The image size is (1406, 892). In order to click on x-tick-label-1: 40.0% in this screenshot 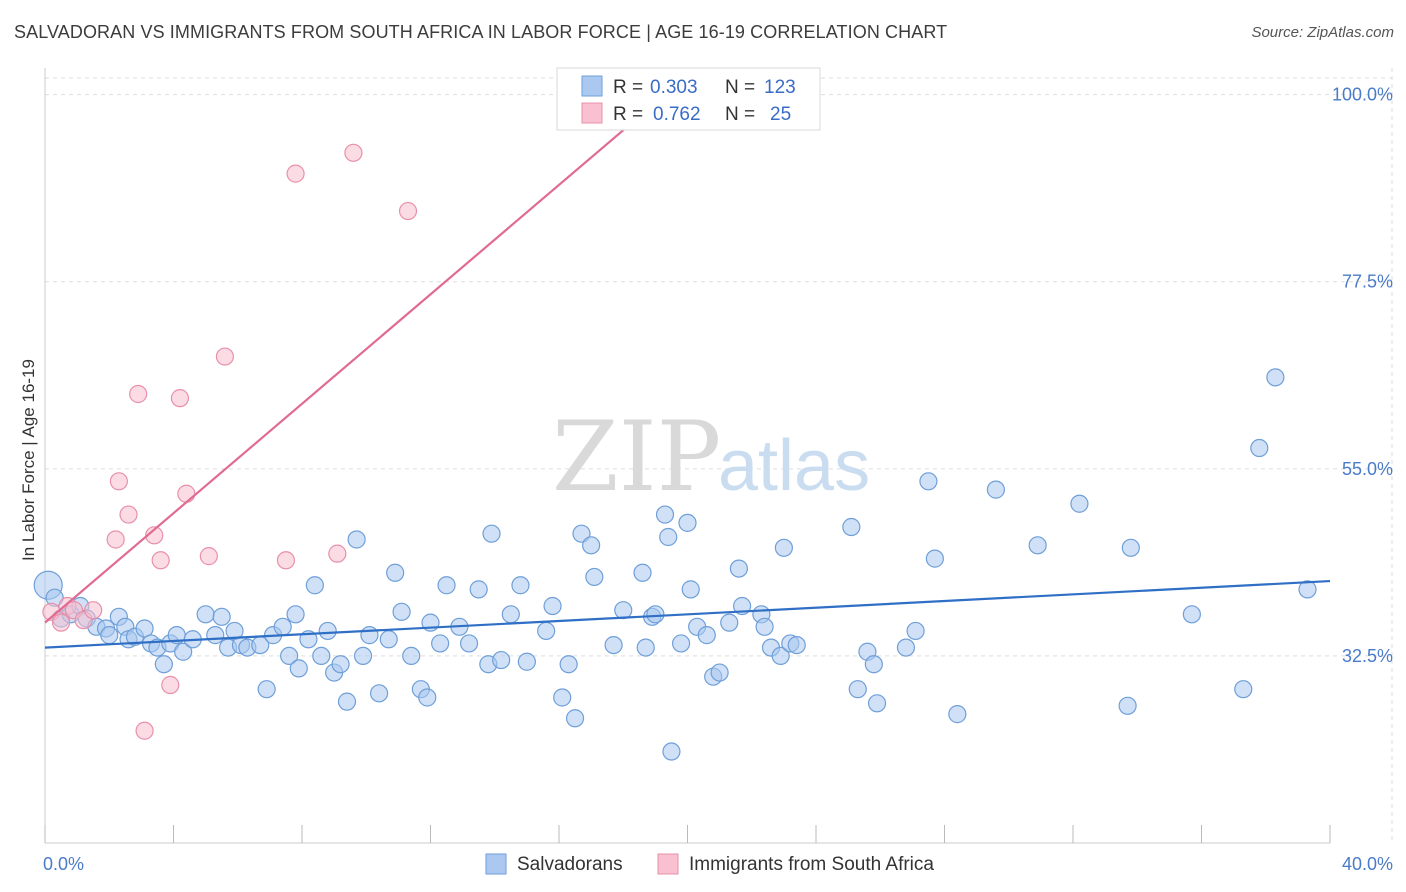, I will do `click(1367, 864)`.